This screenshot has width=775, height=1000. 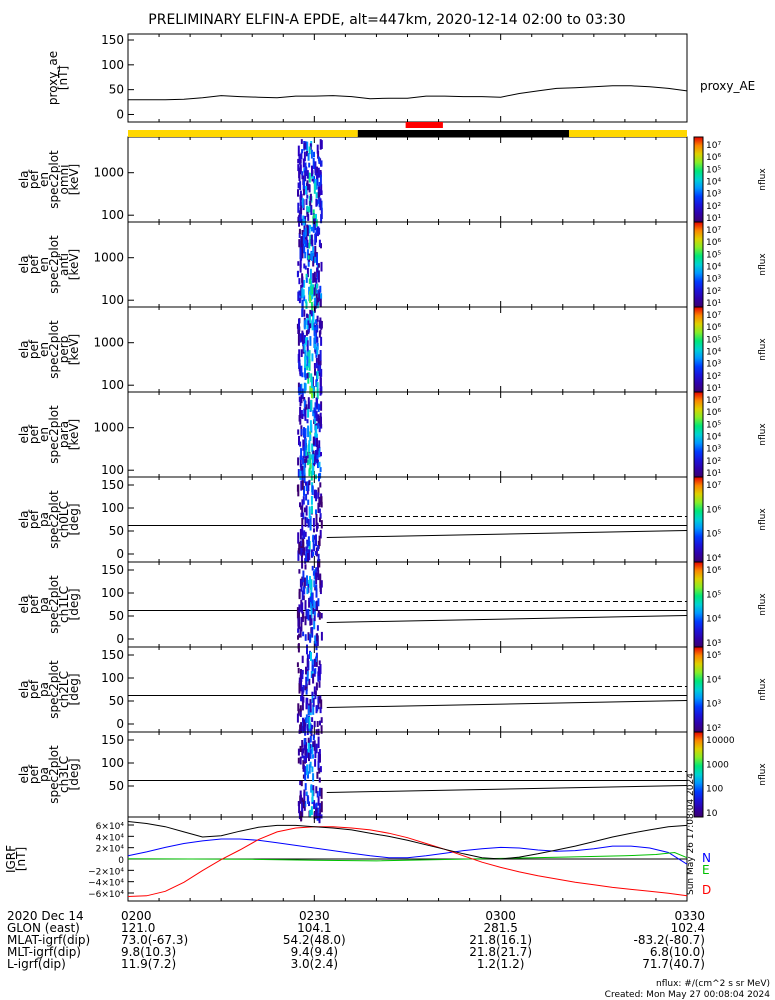 What do you see at coordinates (463, 133) in the screenshot?
I see `bar-night` at bounding box center [463, 133].